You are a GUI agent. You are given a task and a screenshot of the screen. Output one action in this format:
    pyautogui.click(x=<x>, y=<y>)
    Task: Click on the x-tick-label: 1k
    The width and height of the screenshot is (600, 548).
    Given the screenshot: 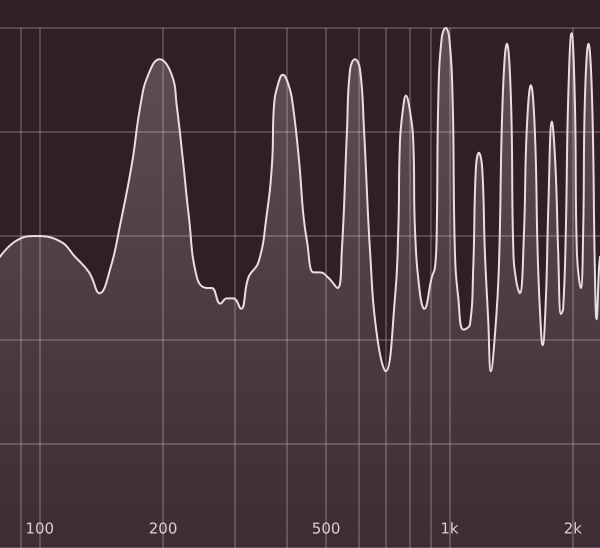 What is the action you would take?
    pyautogui.click(x=449, y=529)
    